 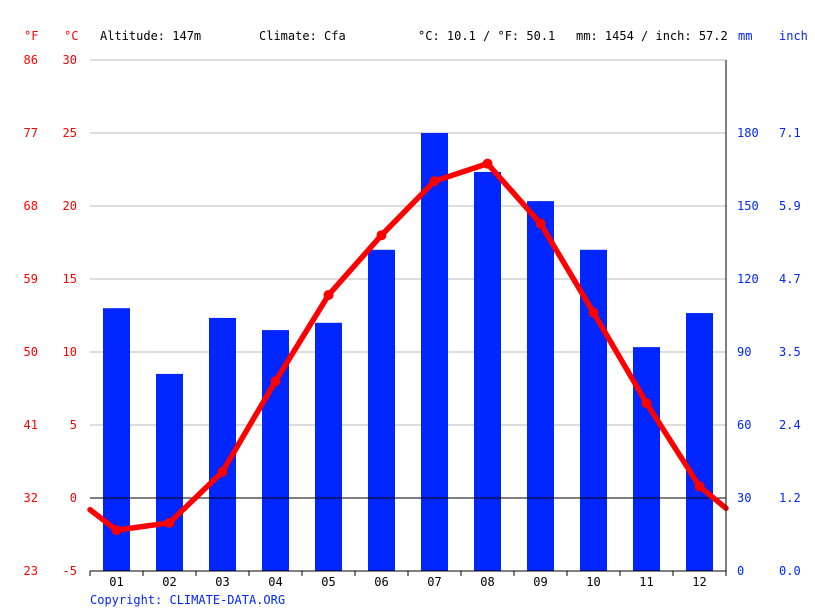 What do you see at coordinates (790, 352) in the screenshot?
I see `inch-tick-label: 3.5` at bounding box center [790, 352].